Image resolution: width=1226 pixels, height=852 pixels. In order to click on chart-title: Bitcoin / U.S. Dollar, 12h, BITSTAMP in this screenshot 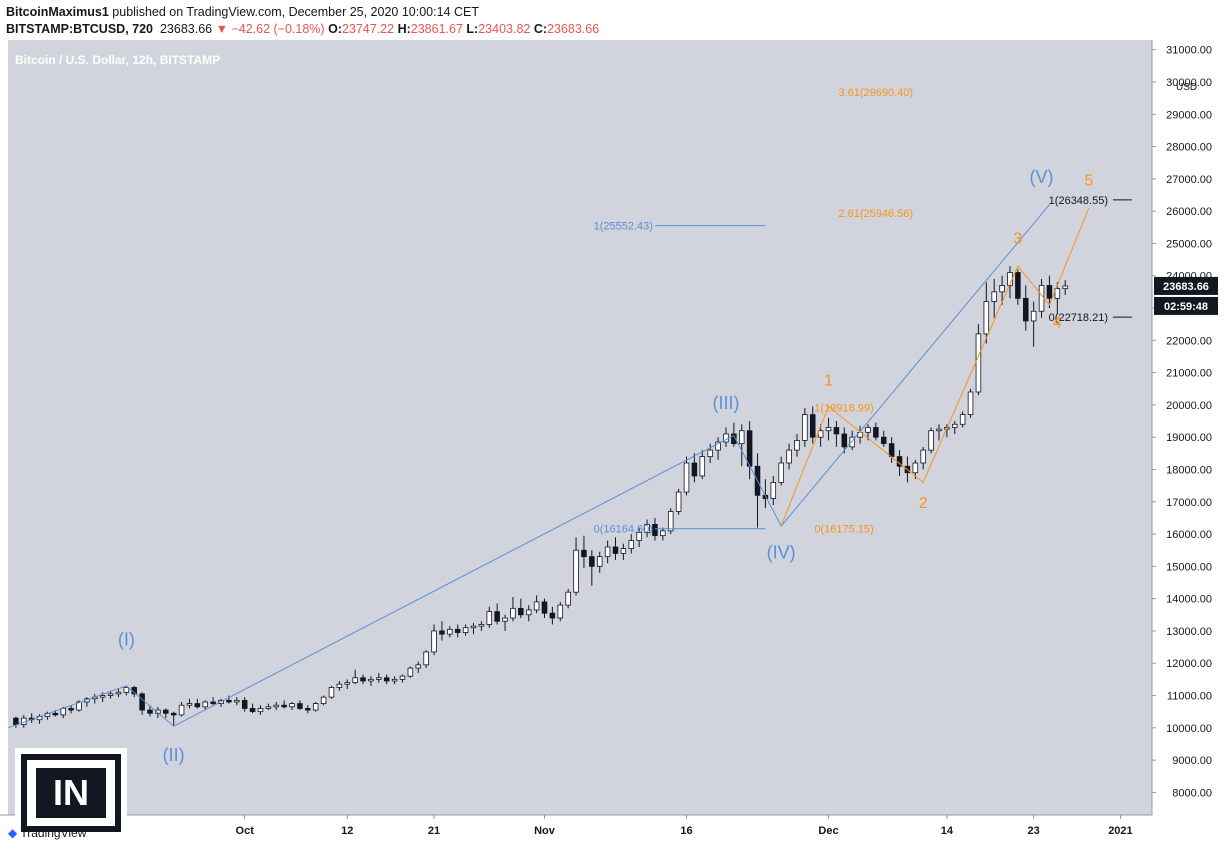, I will do `click(117, 60)`.